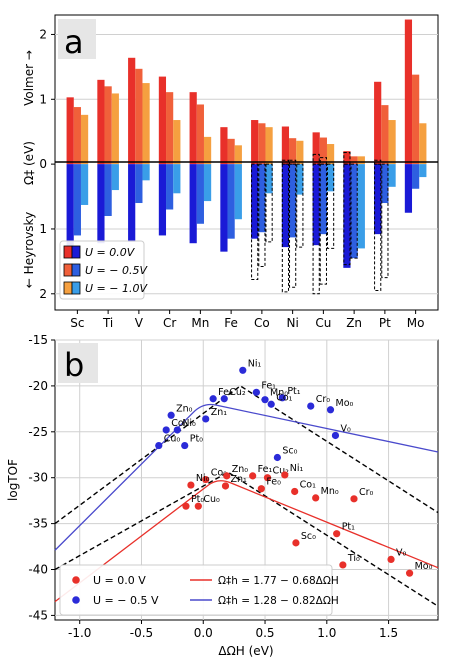 The width and height of the screenshot is (459, 668). Describe the element at coordinates (308, 484) in the screenshot. I see `point-label: Co₁` at that location.